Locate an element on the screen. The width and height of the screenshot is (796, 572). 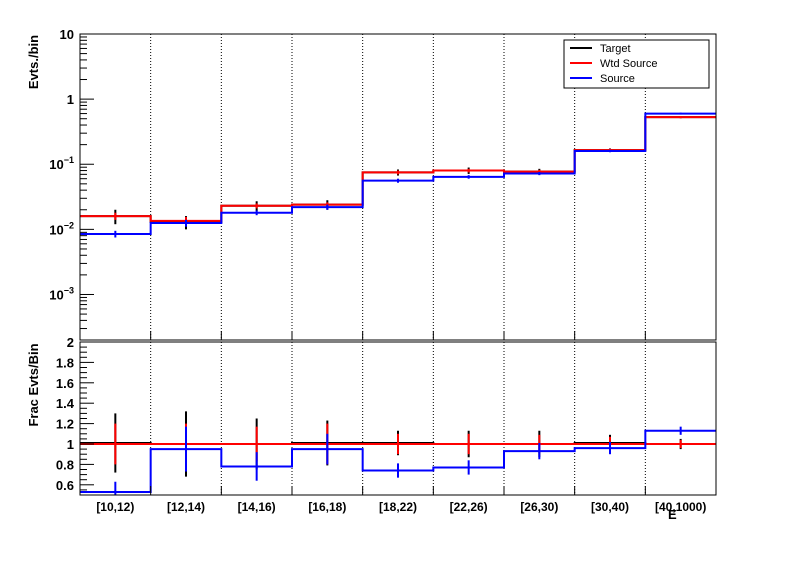
y-tick-label: 1.4 is located at coordinates (65, 403).